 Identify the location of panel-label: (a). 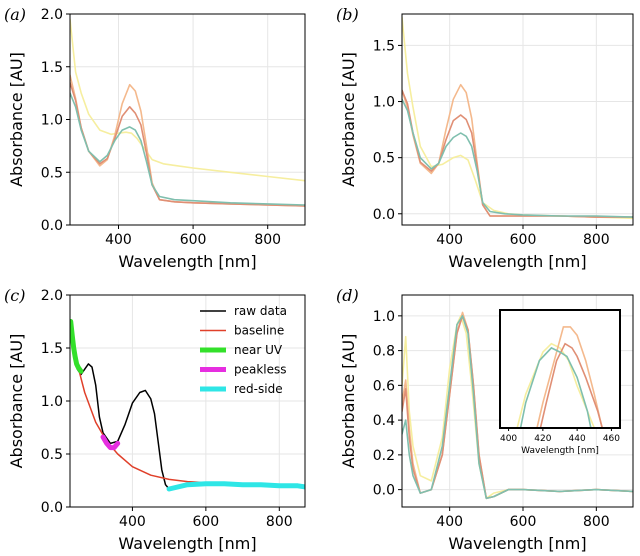
(15, 14).